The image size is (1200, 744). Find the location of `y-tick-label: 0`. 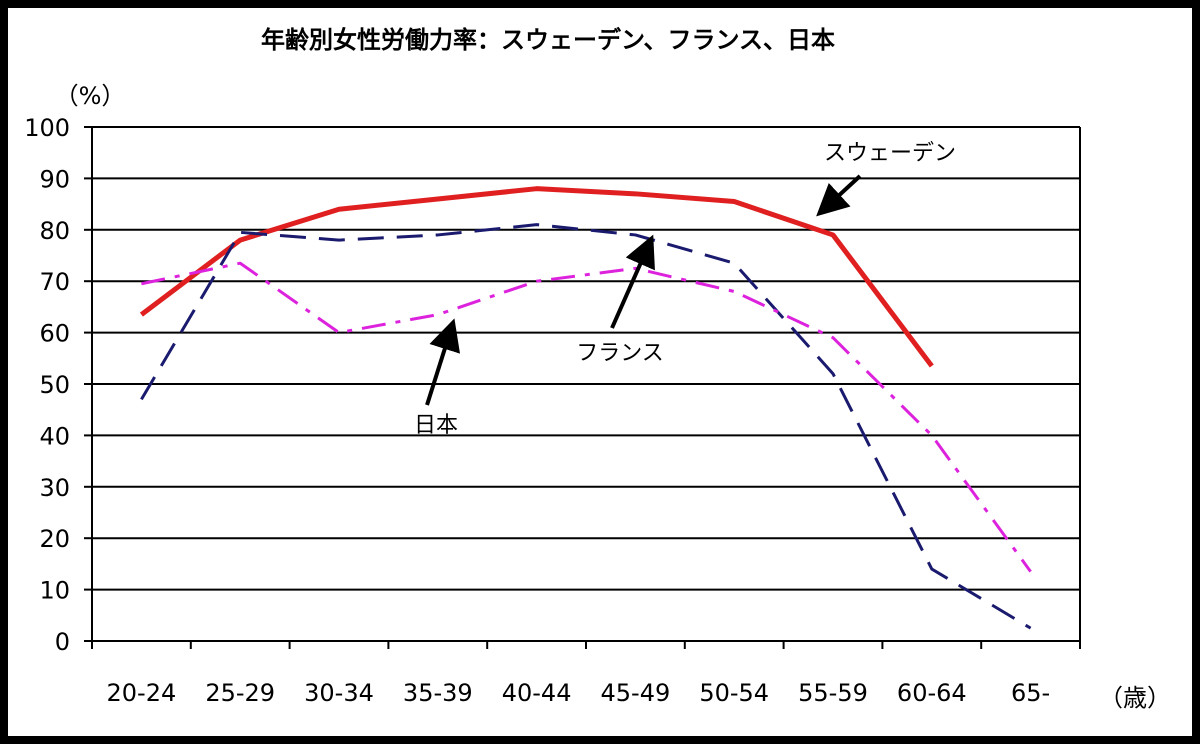

y-tick-label: 0 is located at coordinates (62, 642).